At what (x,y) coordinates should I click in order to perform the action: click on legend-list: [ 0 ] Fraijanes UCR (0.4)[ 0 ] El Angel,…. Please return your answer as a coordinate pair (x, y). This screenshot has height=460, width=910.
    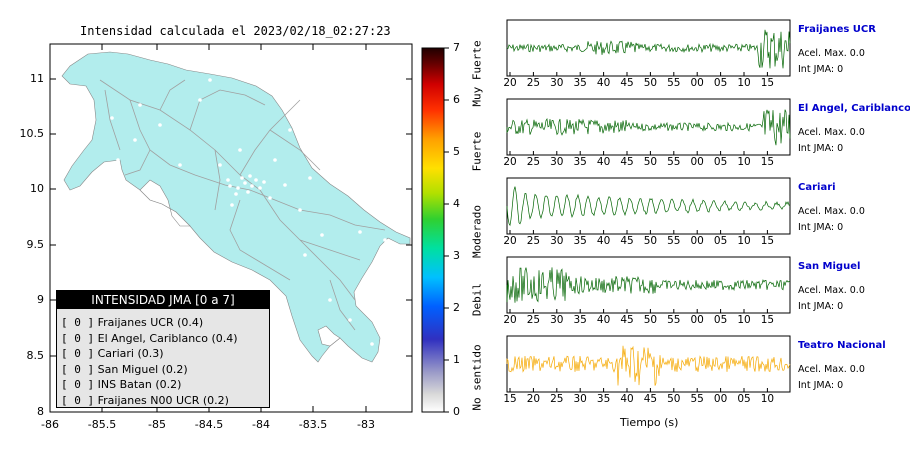
    Looking at the image, I should click on (163, 361).